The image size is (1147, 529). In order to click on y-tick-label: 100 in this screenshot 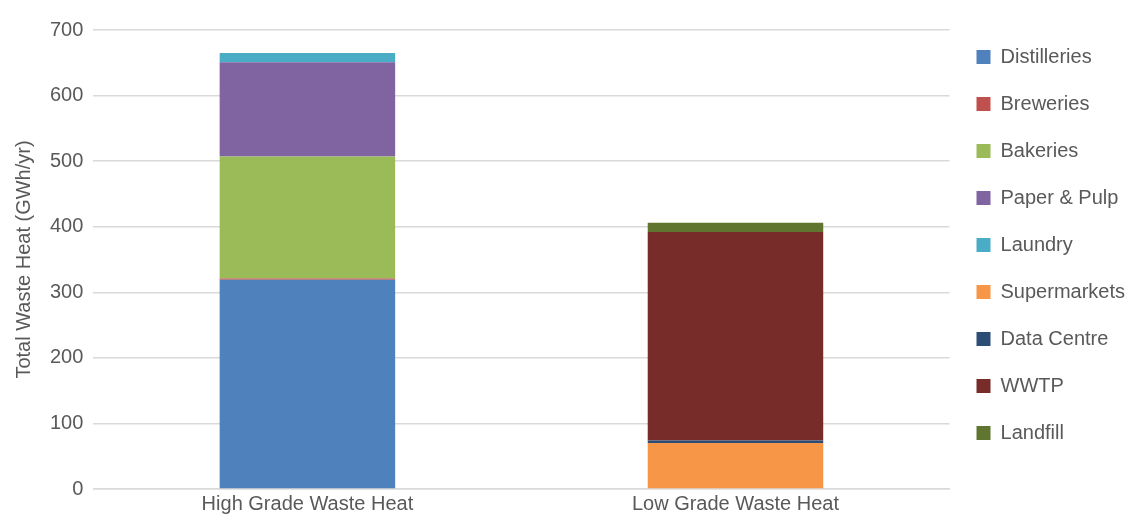, I will do `click(66, 421)`.